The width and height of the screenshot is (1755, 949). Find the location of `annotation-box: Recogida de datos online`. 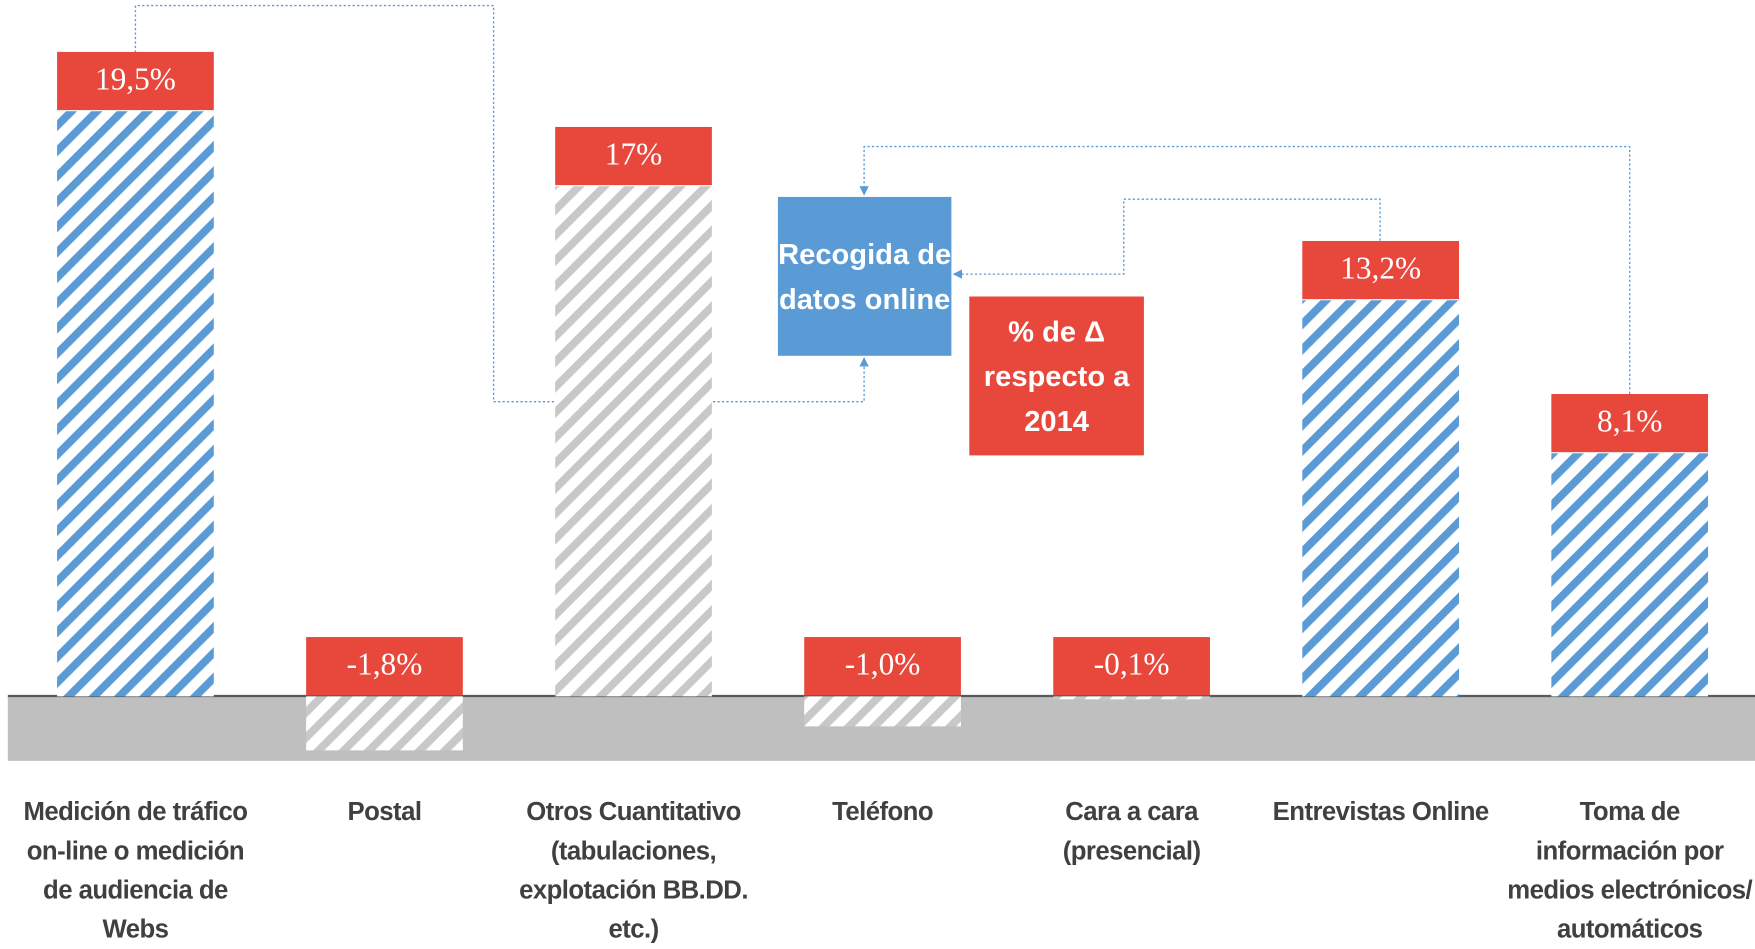

annotation-box: Recogida de datos online is located at coordinates (864, 276).